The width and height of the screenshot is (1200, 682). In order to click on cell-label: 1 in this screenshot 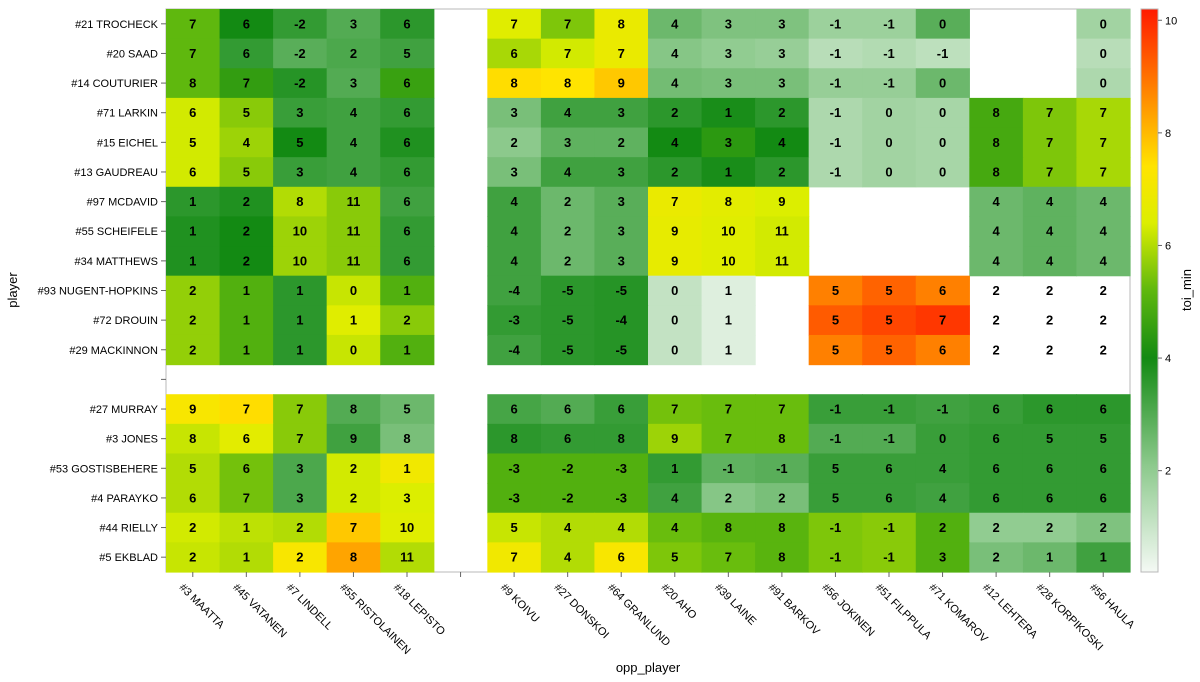, I will do `click(192, 201)`.